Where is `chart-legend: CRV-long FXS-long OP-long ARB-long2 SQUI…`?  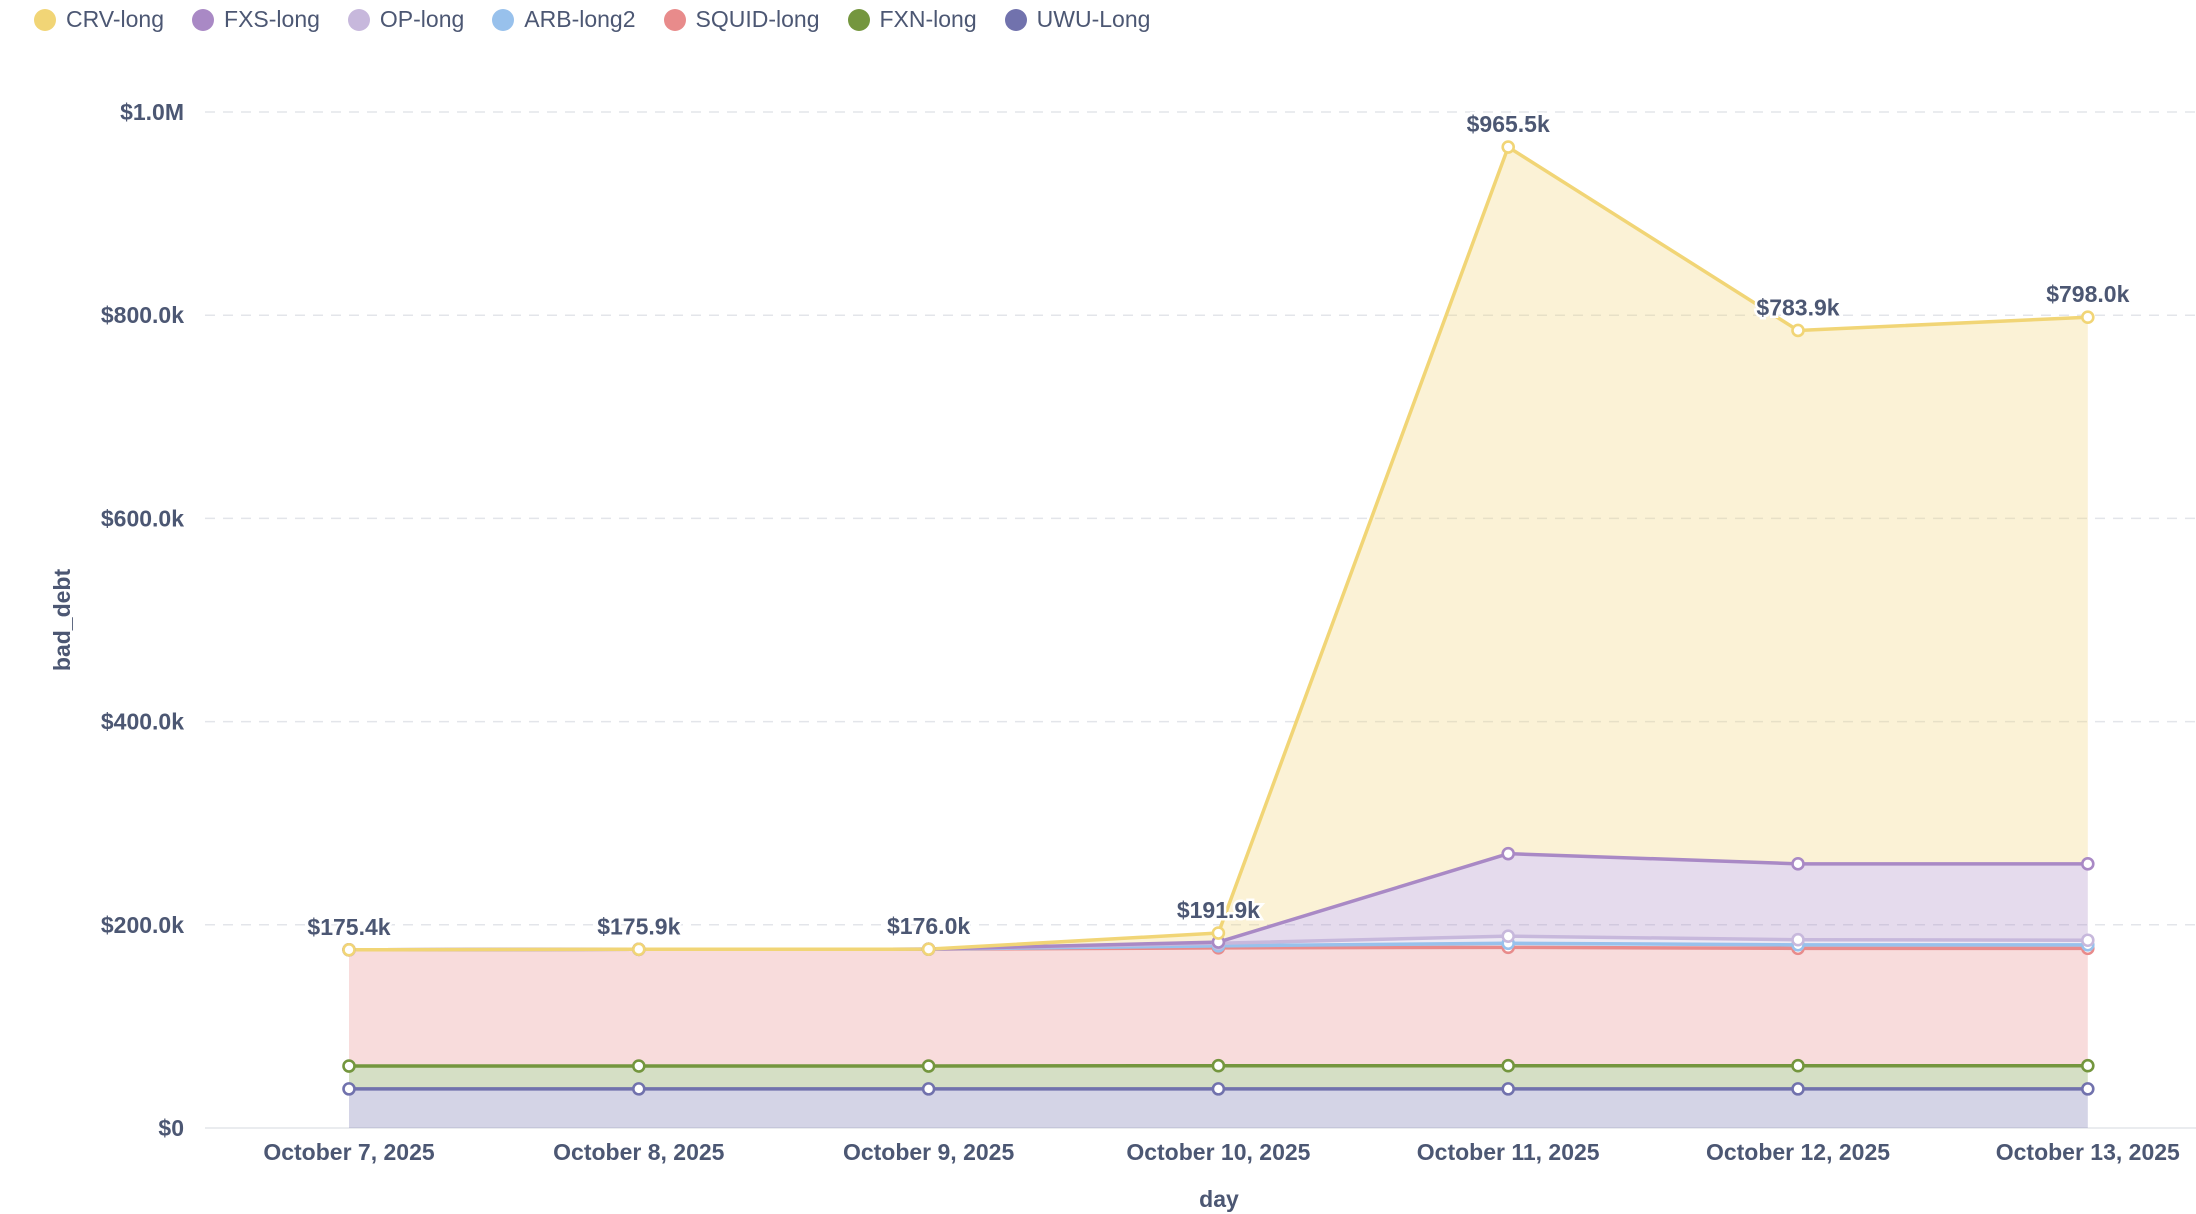 chart-legend: CRV-long FXS-long OP-long ARB-long2 SQUI… is located at coordinates (592, 19).